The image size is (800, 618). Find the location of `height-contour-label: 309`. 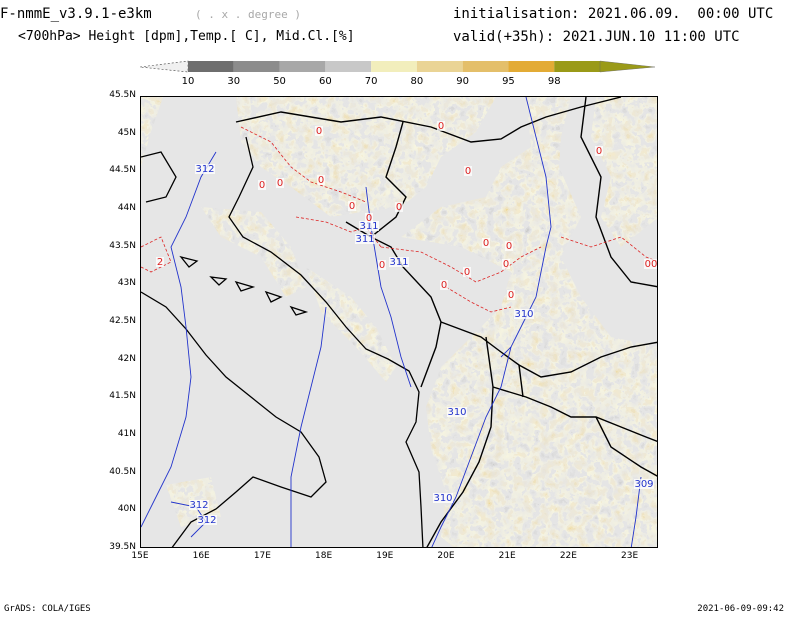

height-contour-label: 309 is located at coordinates (643, 484).